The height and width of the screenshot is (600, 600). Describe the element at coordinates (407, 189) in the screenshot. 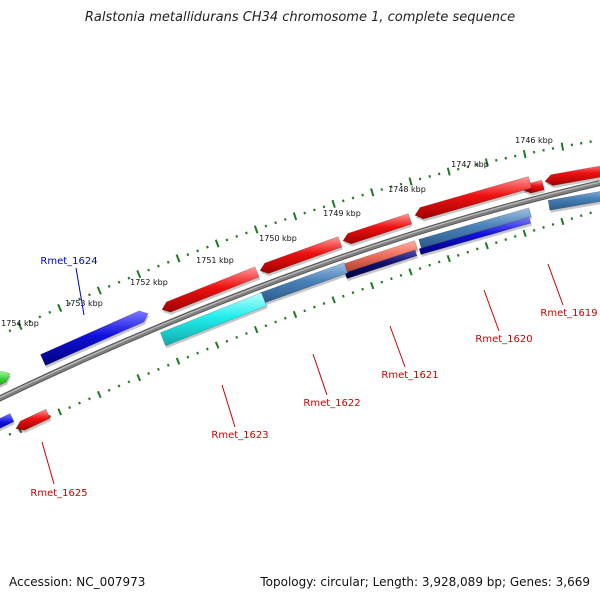

I see `ruler-tick-label: 1748 kbp` at that location.